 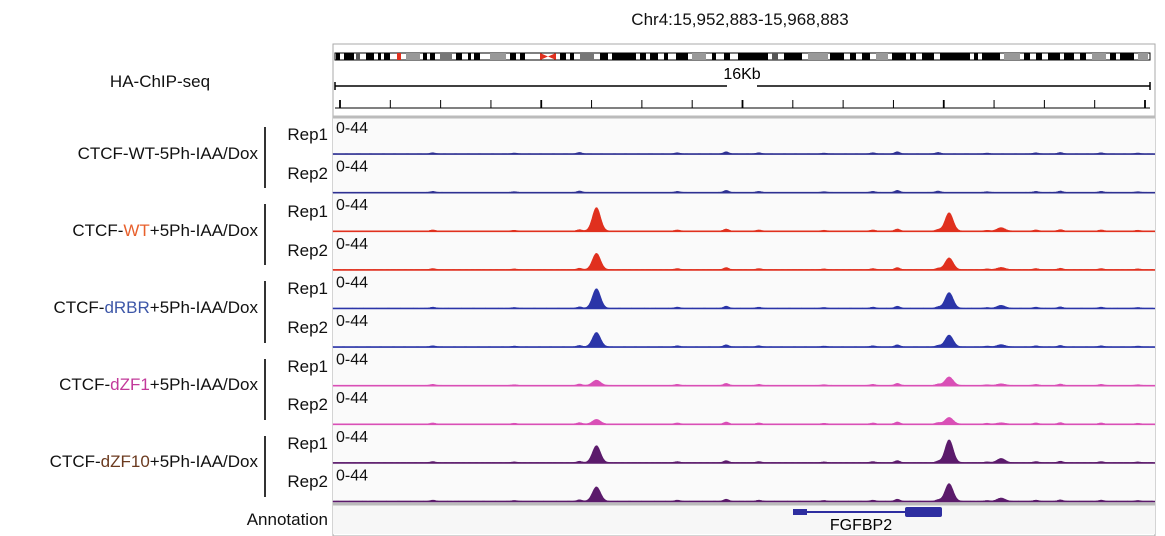 I want to click on condition-variant: dZF10, so click(x=125, y=462).